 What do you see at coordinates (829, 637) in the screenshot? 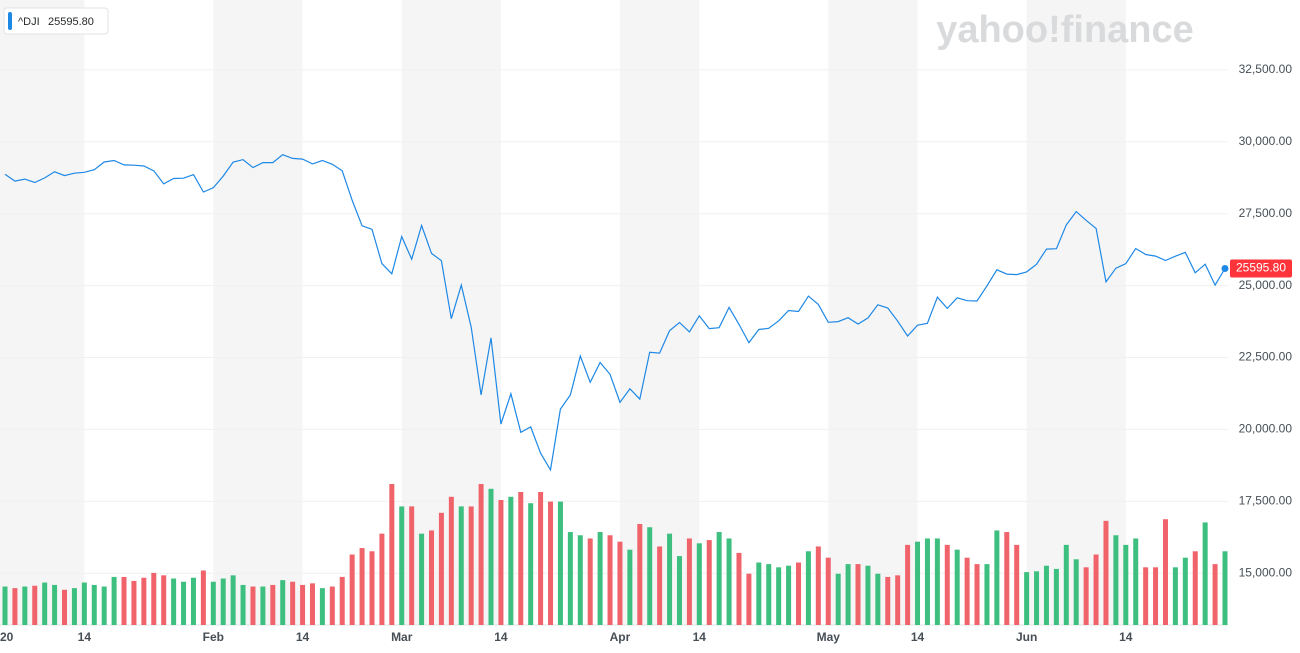
I see `x-tick-label: May` at bounding box center [829, 637].